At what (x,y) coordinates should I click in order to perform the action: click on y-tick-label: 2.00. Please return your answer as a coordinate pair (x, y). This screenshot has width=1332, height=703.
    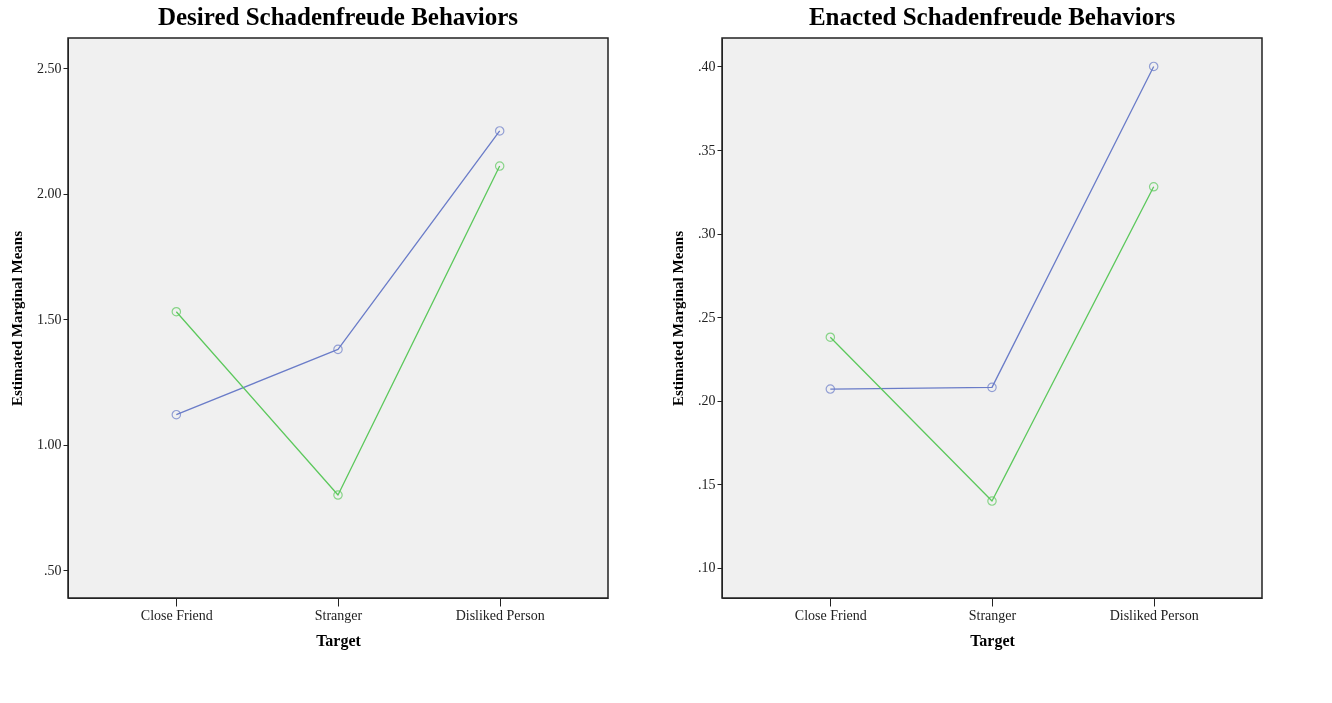
    Looking at the image, I should click on (49, 194).